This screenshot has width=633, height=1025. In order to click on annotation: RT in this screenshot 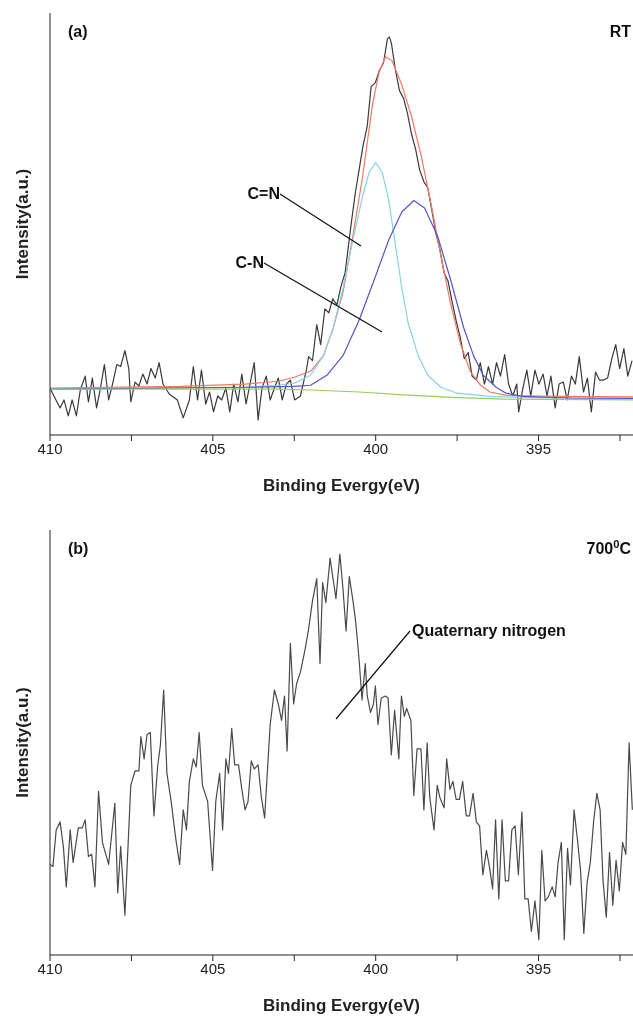, I will do `click(620, 31)`.